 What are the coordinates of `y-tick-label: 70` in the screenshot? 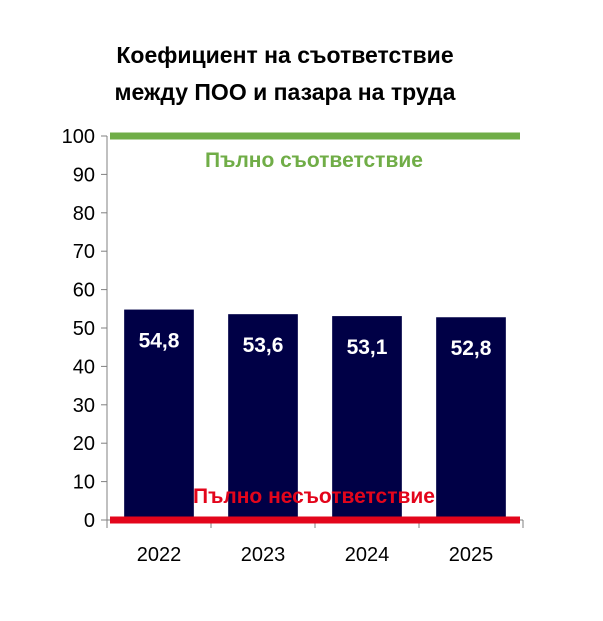 It's located at (84, 252).